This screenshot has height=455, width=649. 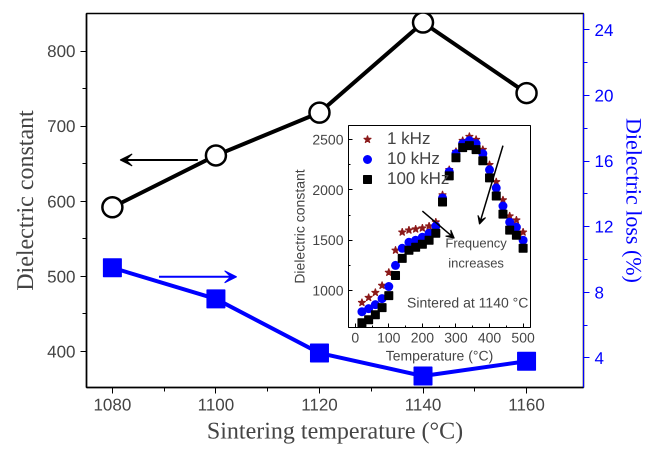 I want to click on y-tick-label: 500, so click(x=61, y=276).